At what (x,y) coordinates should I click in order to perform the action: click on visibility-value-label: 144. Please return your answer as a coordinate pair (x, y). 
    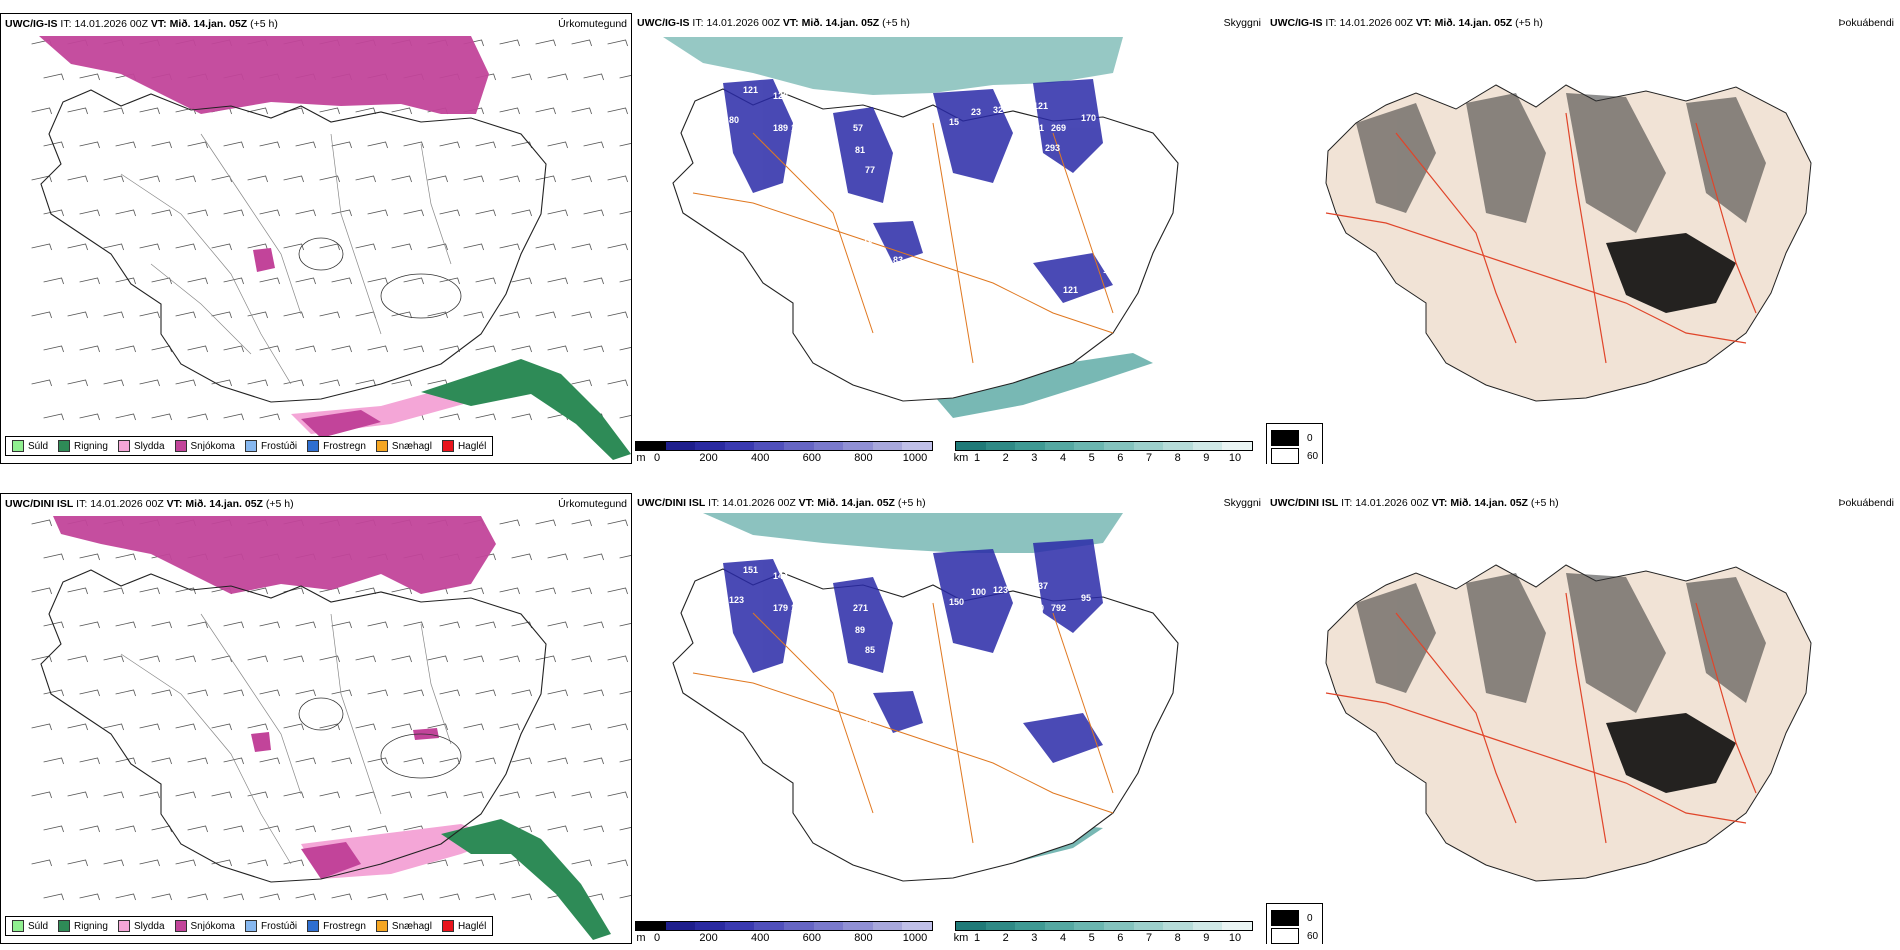
    Looking at the image, I should click on (780, 576).